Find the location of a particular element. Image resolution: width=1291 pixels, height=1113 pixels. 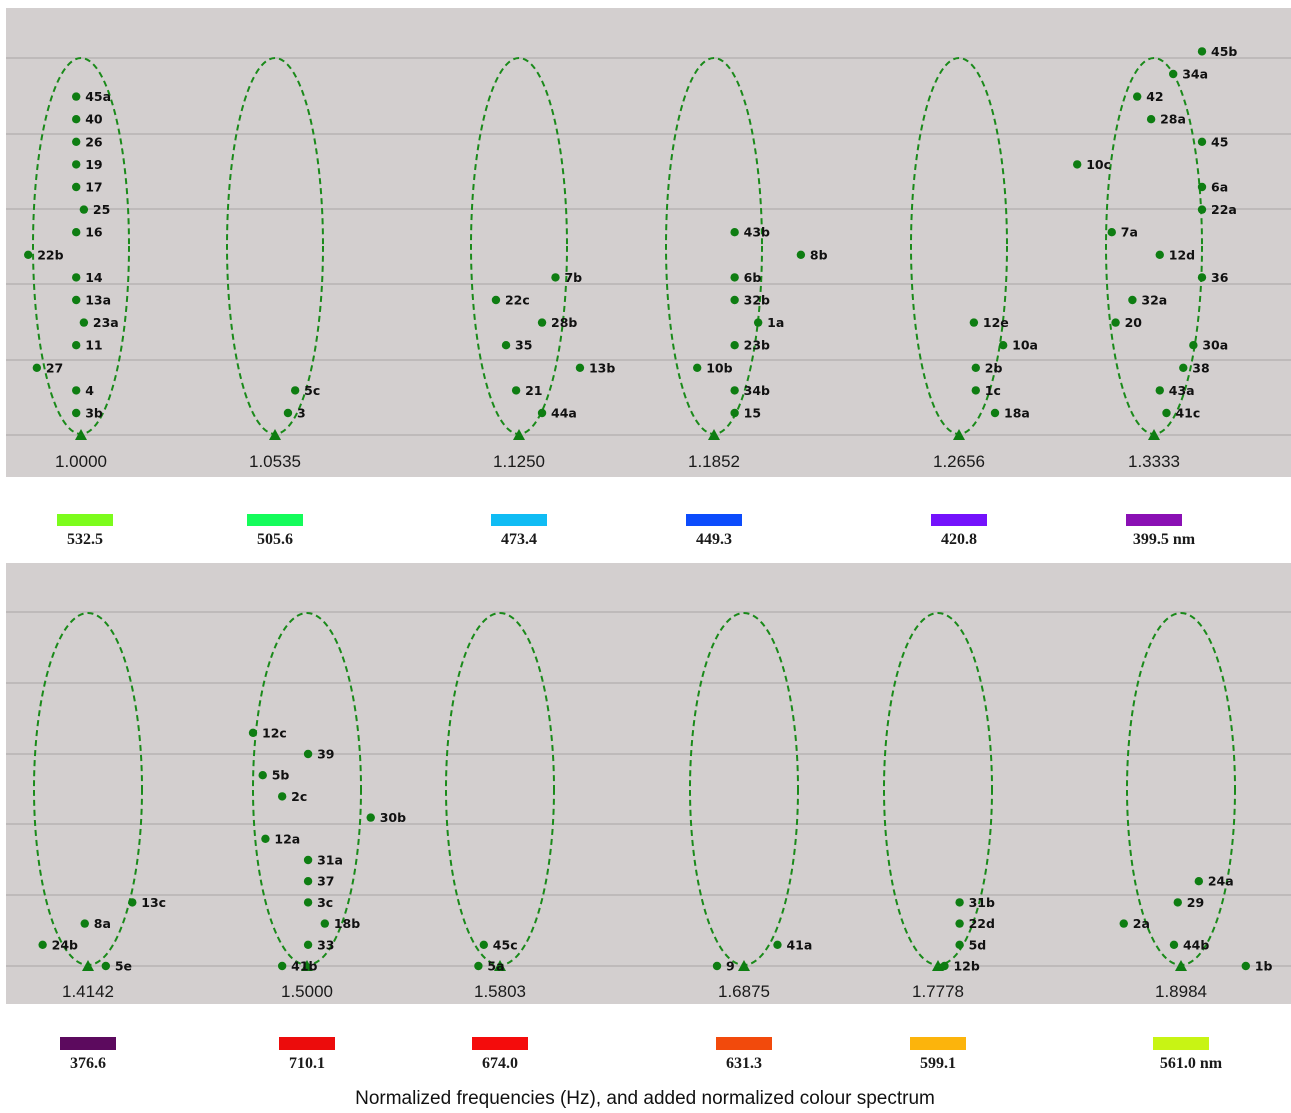

point-label: 40 is located at coordinates (94, 119).